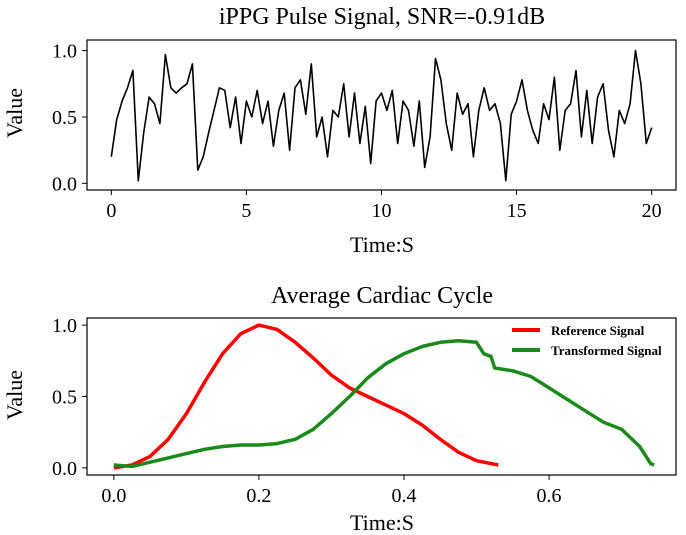 The width and height of the screenshot is (686, 535). What do you see at coordinates (113, 496) in the screenshot?
I see `x-tick-label: 0.0` at bounding box center [113, 496].